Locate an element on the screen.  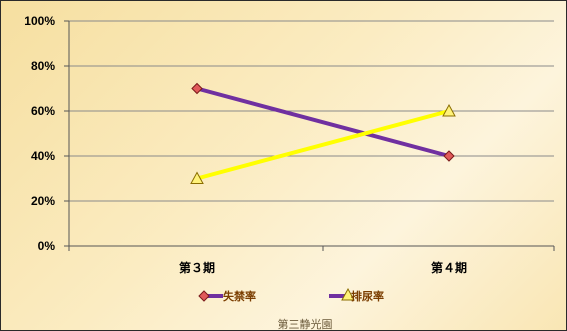
legend: 失禁率 排尿率 is located at coordinates (291, 295).